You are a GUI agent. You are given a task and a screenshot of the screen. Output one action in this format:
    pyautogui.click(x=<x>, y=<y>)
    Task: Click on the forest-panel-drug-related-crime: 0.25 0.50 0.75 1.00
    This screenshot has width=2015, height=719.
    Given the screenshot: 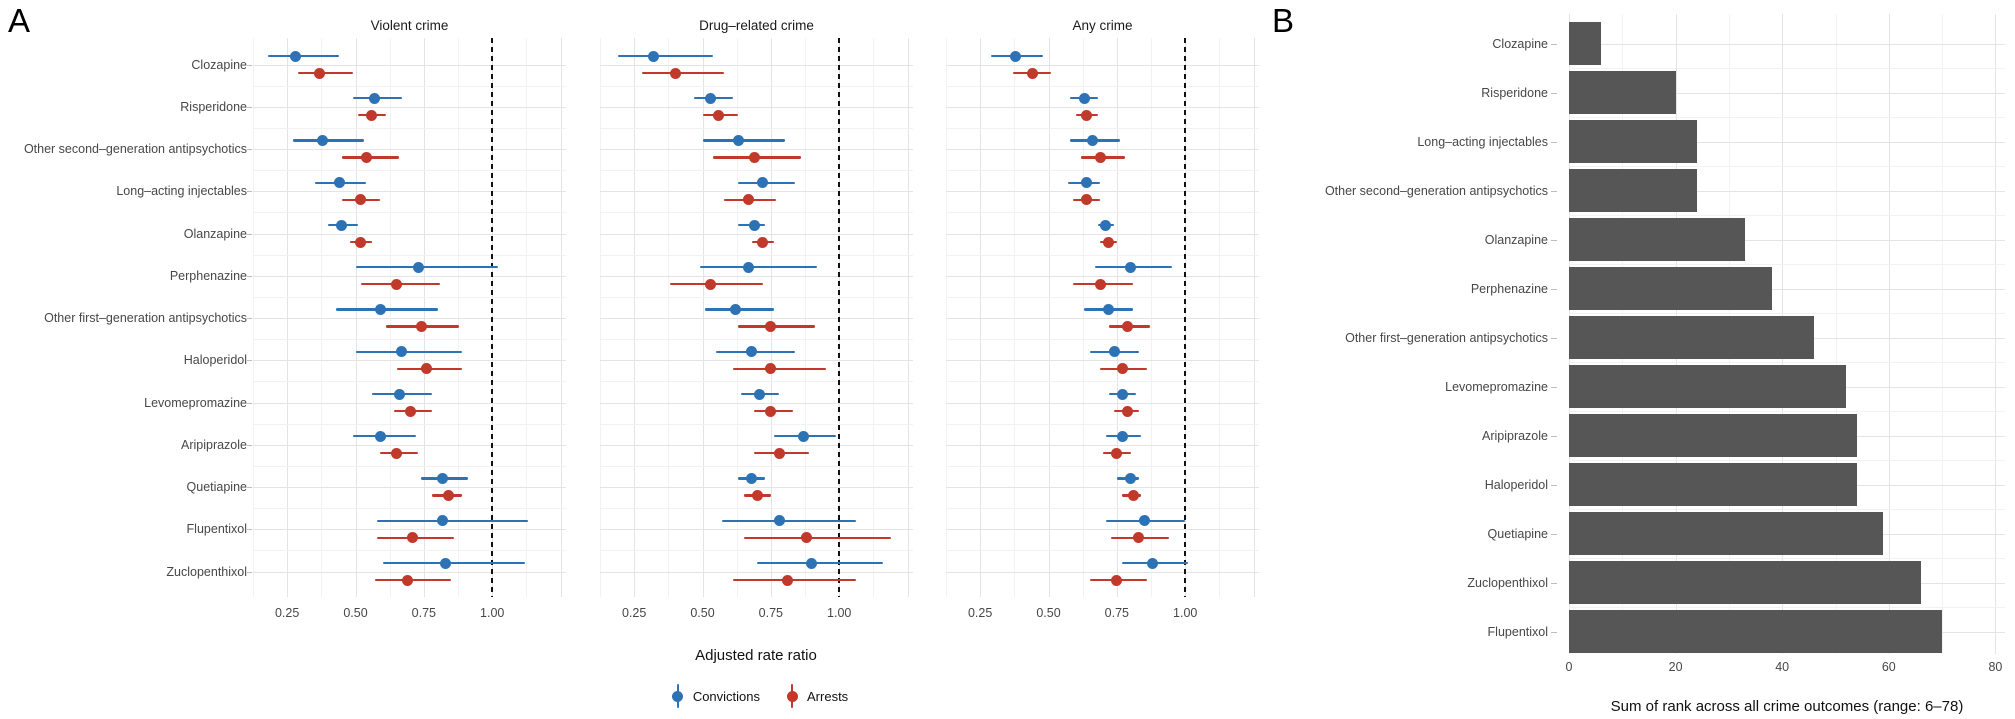 What is the action you would take?
    pyautogui.click(x=756, y=329)
    